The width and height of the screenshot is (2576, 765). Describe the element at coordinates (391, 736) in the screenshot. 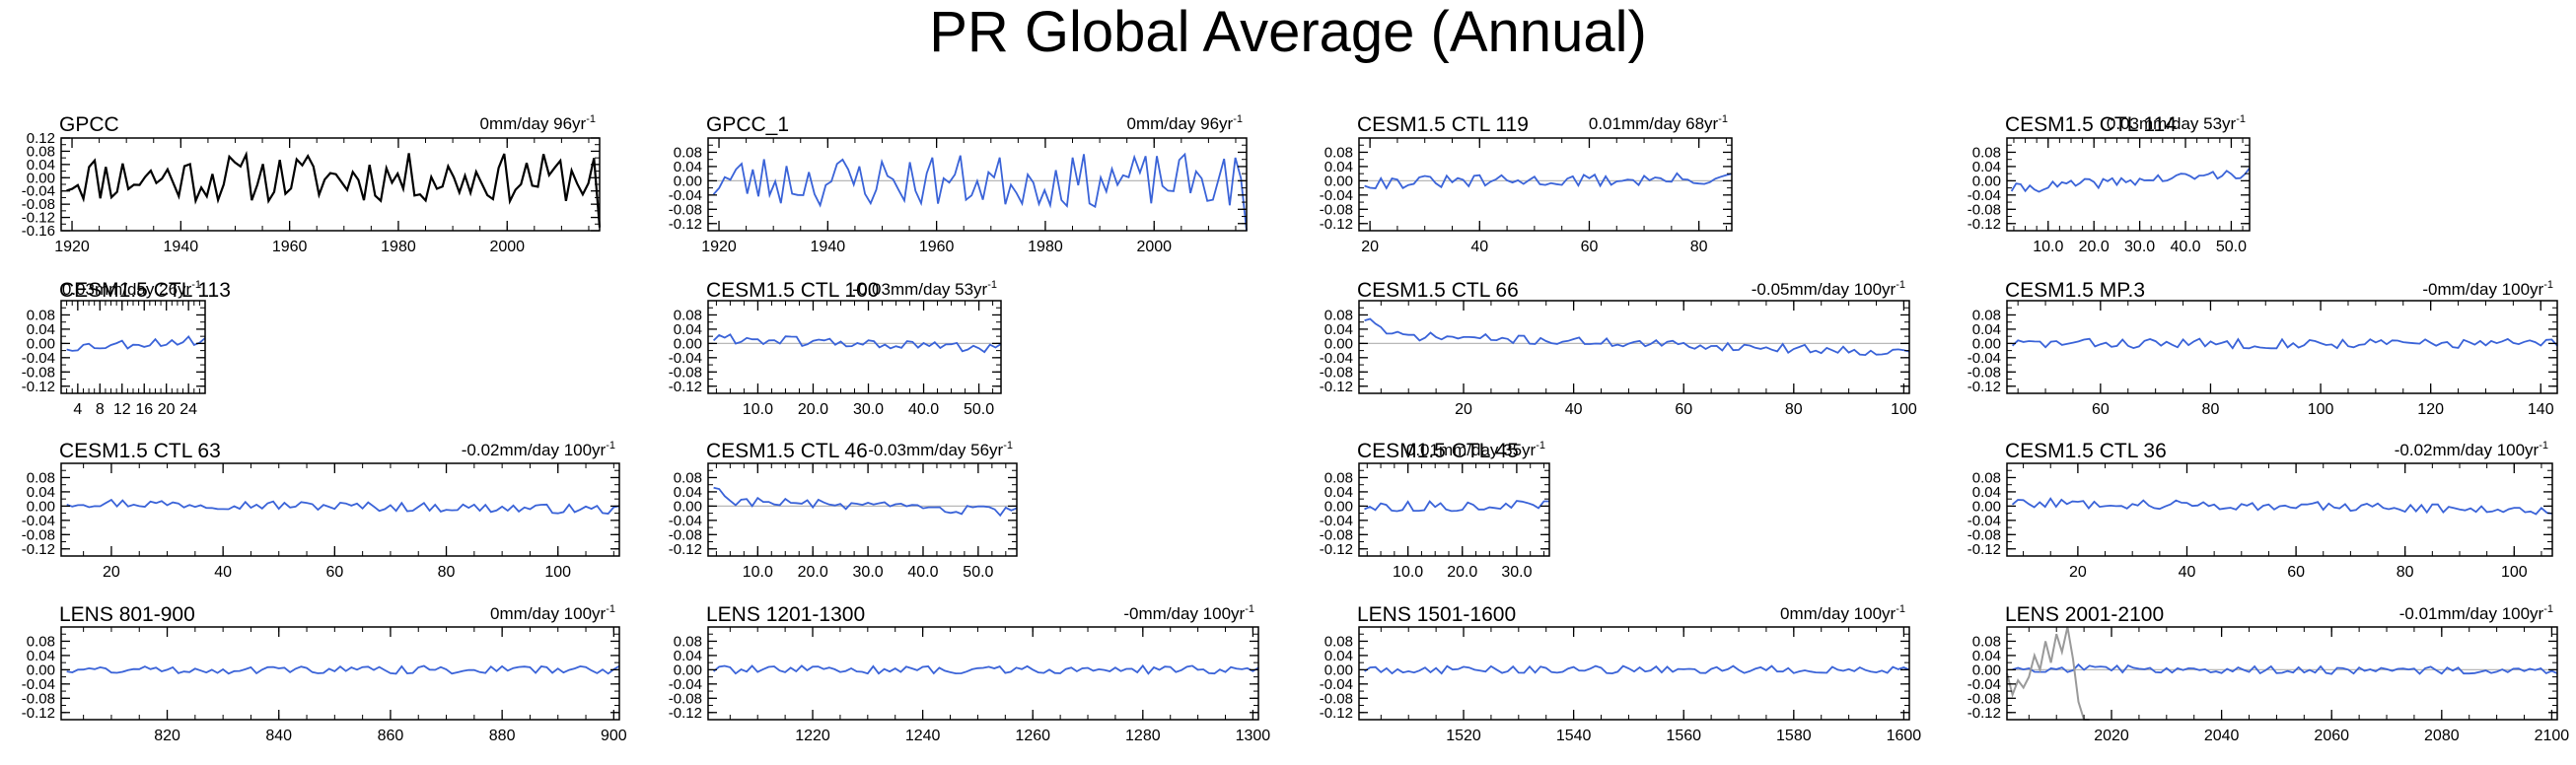

I see `x-tick-label: 860` at that location.